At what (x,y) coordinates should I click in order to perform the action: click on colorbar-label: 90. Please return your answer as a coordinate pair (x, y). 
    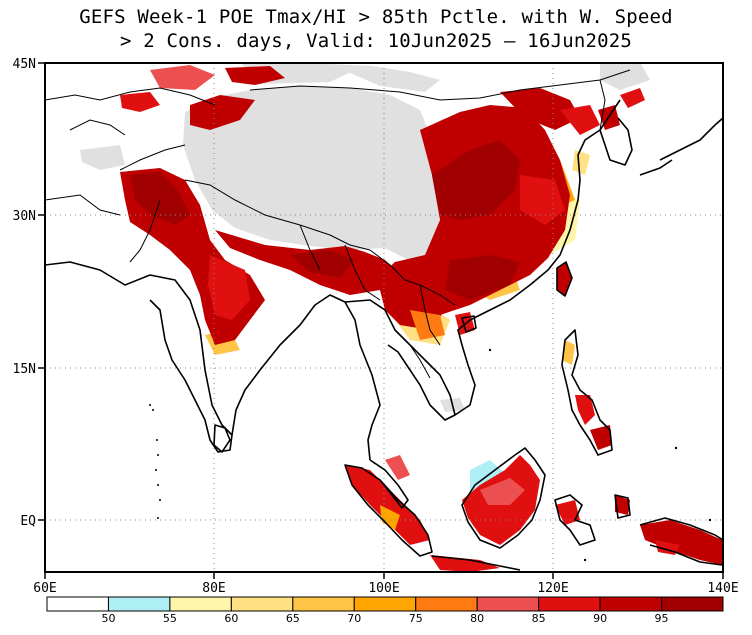
    Looking at the image, I should click on (600, 618).